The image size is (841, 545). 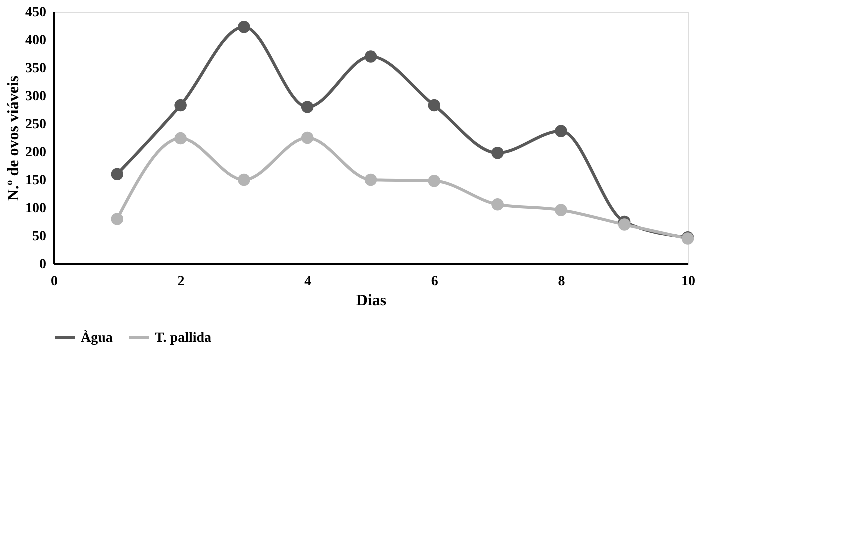 I want to click on y-tick-label: 150, so click(x=36, y=181).